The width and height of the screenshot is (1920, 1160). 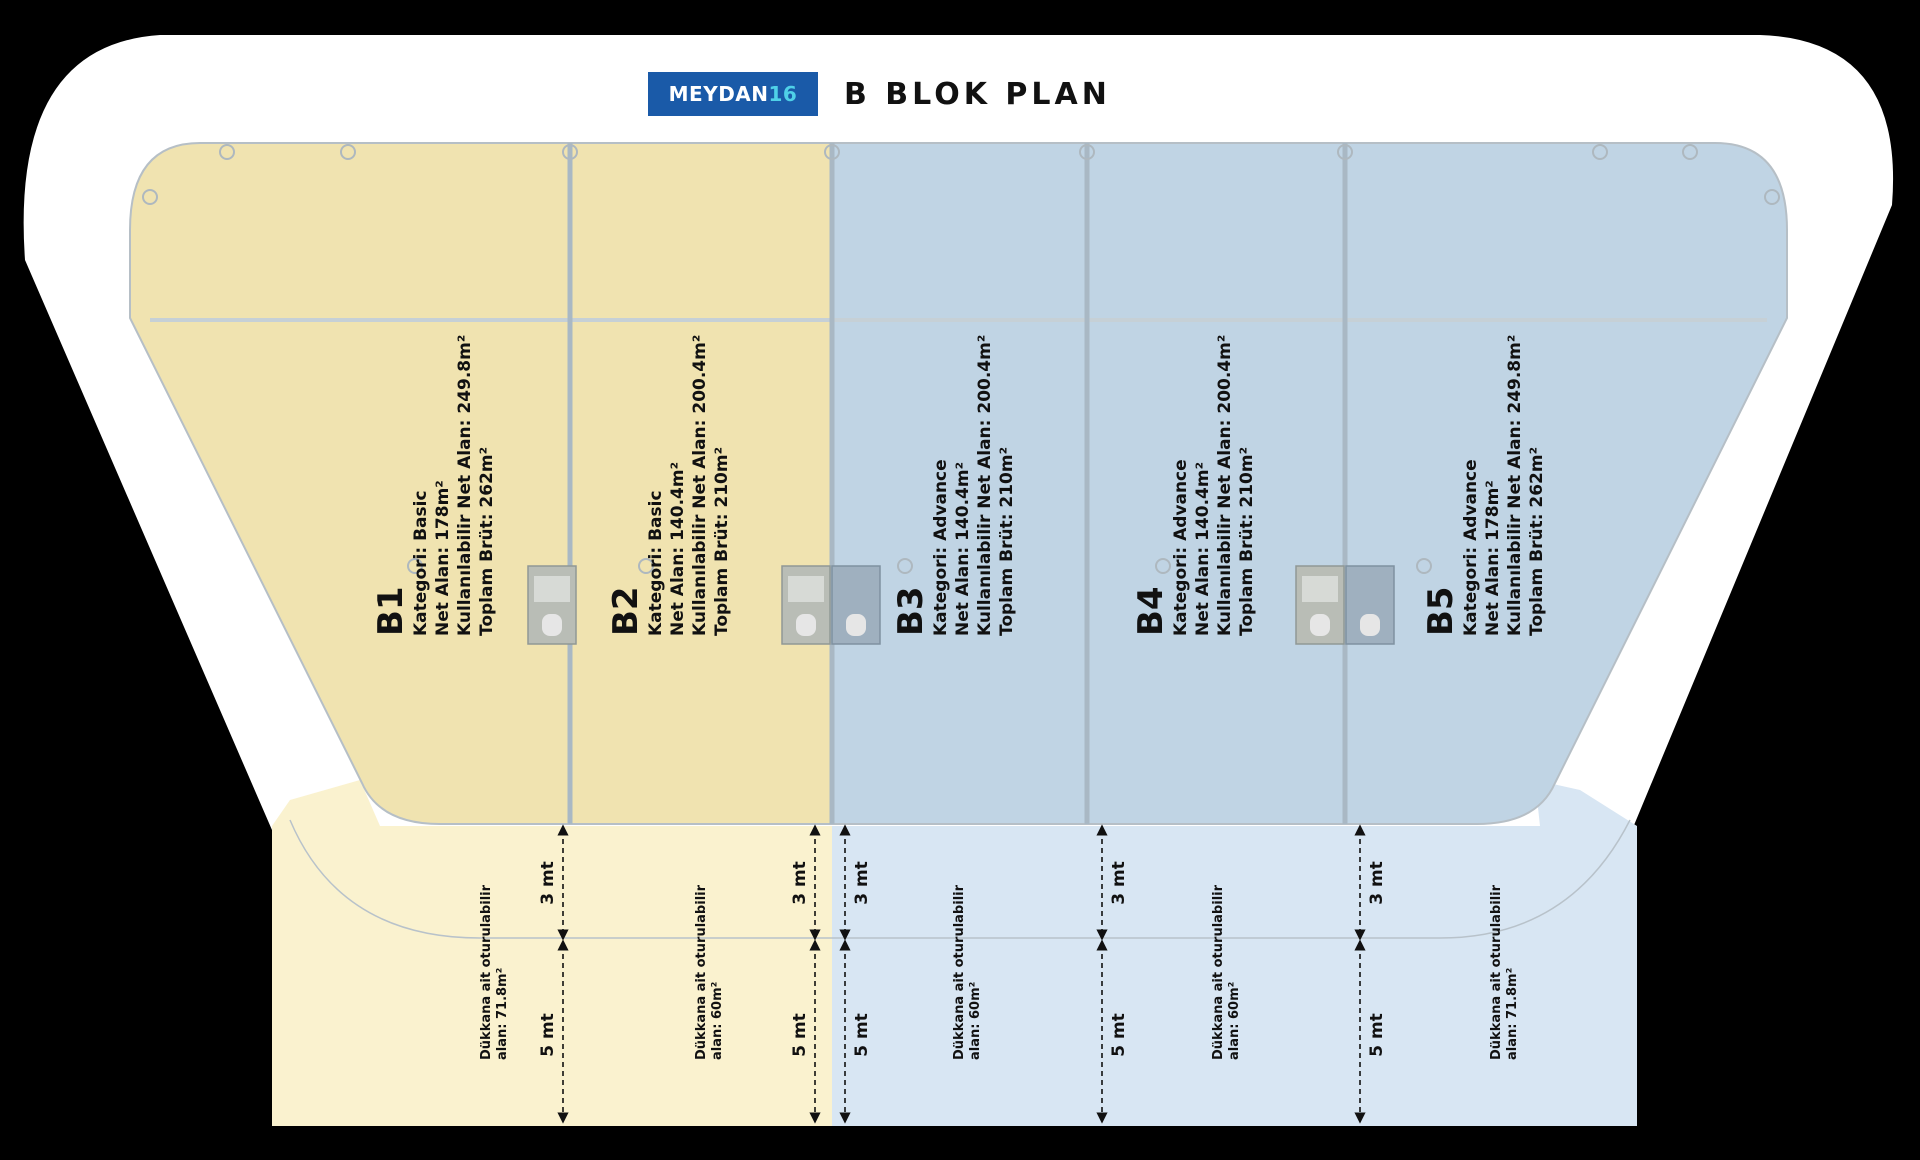 What do you see at coordinates (391, 611) in the screenshot?
I see `unit-id: B1` at bounding box center [391, 611].